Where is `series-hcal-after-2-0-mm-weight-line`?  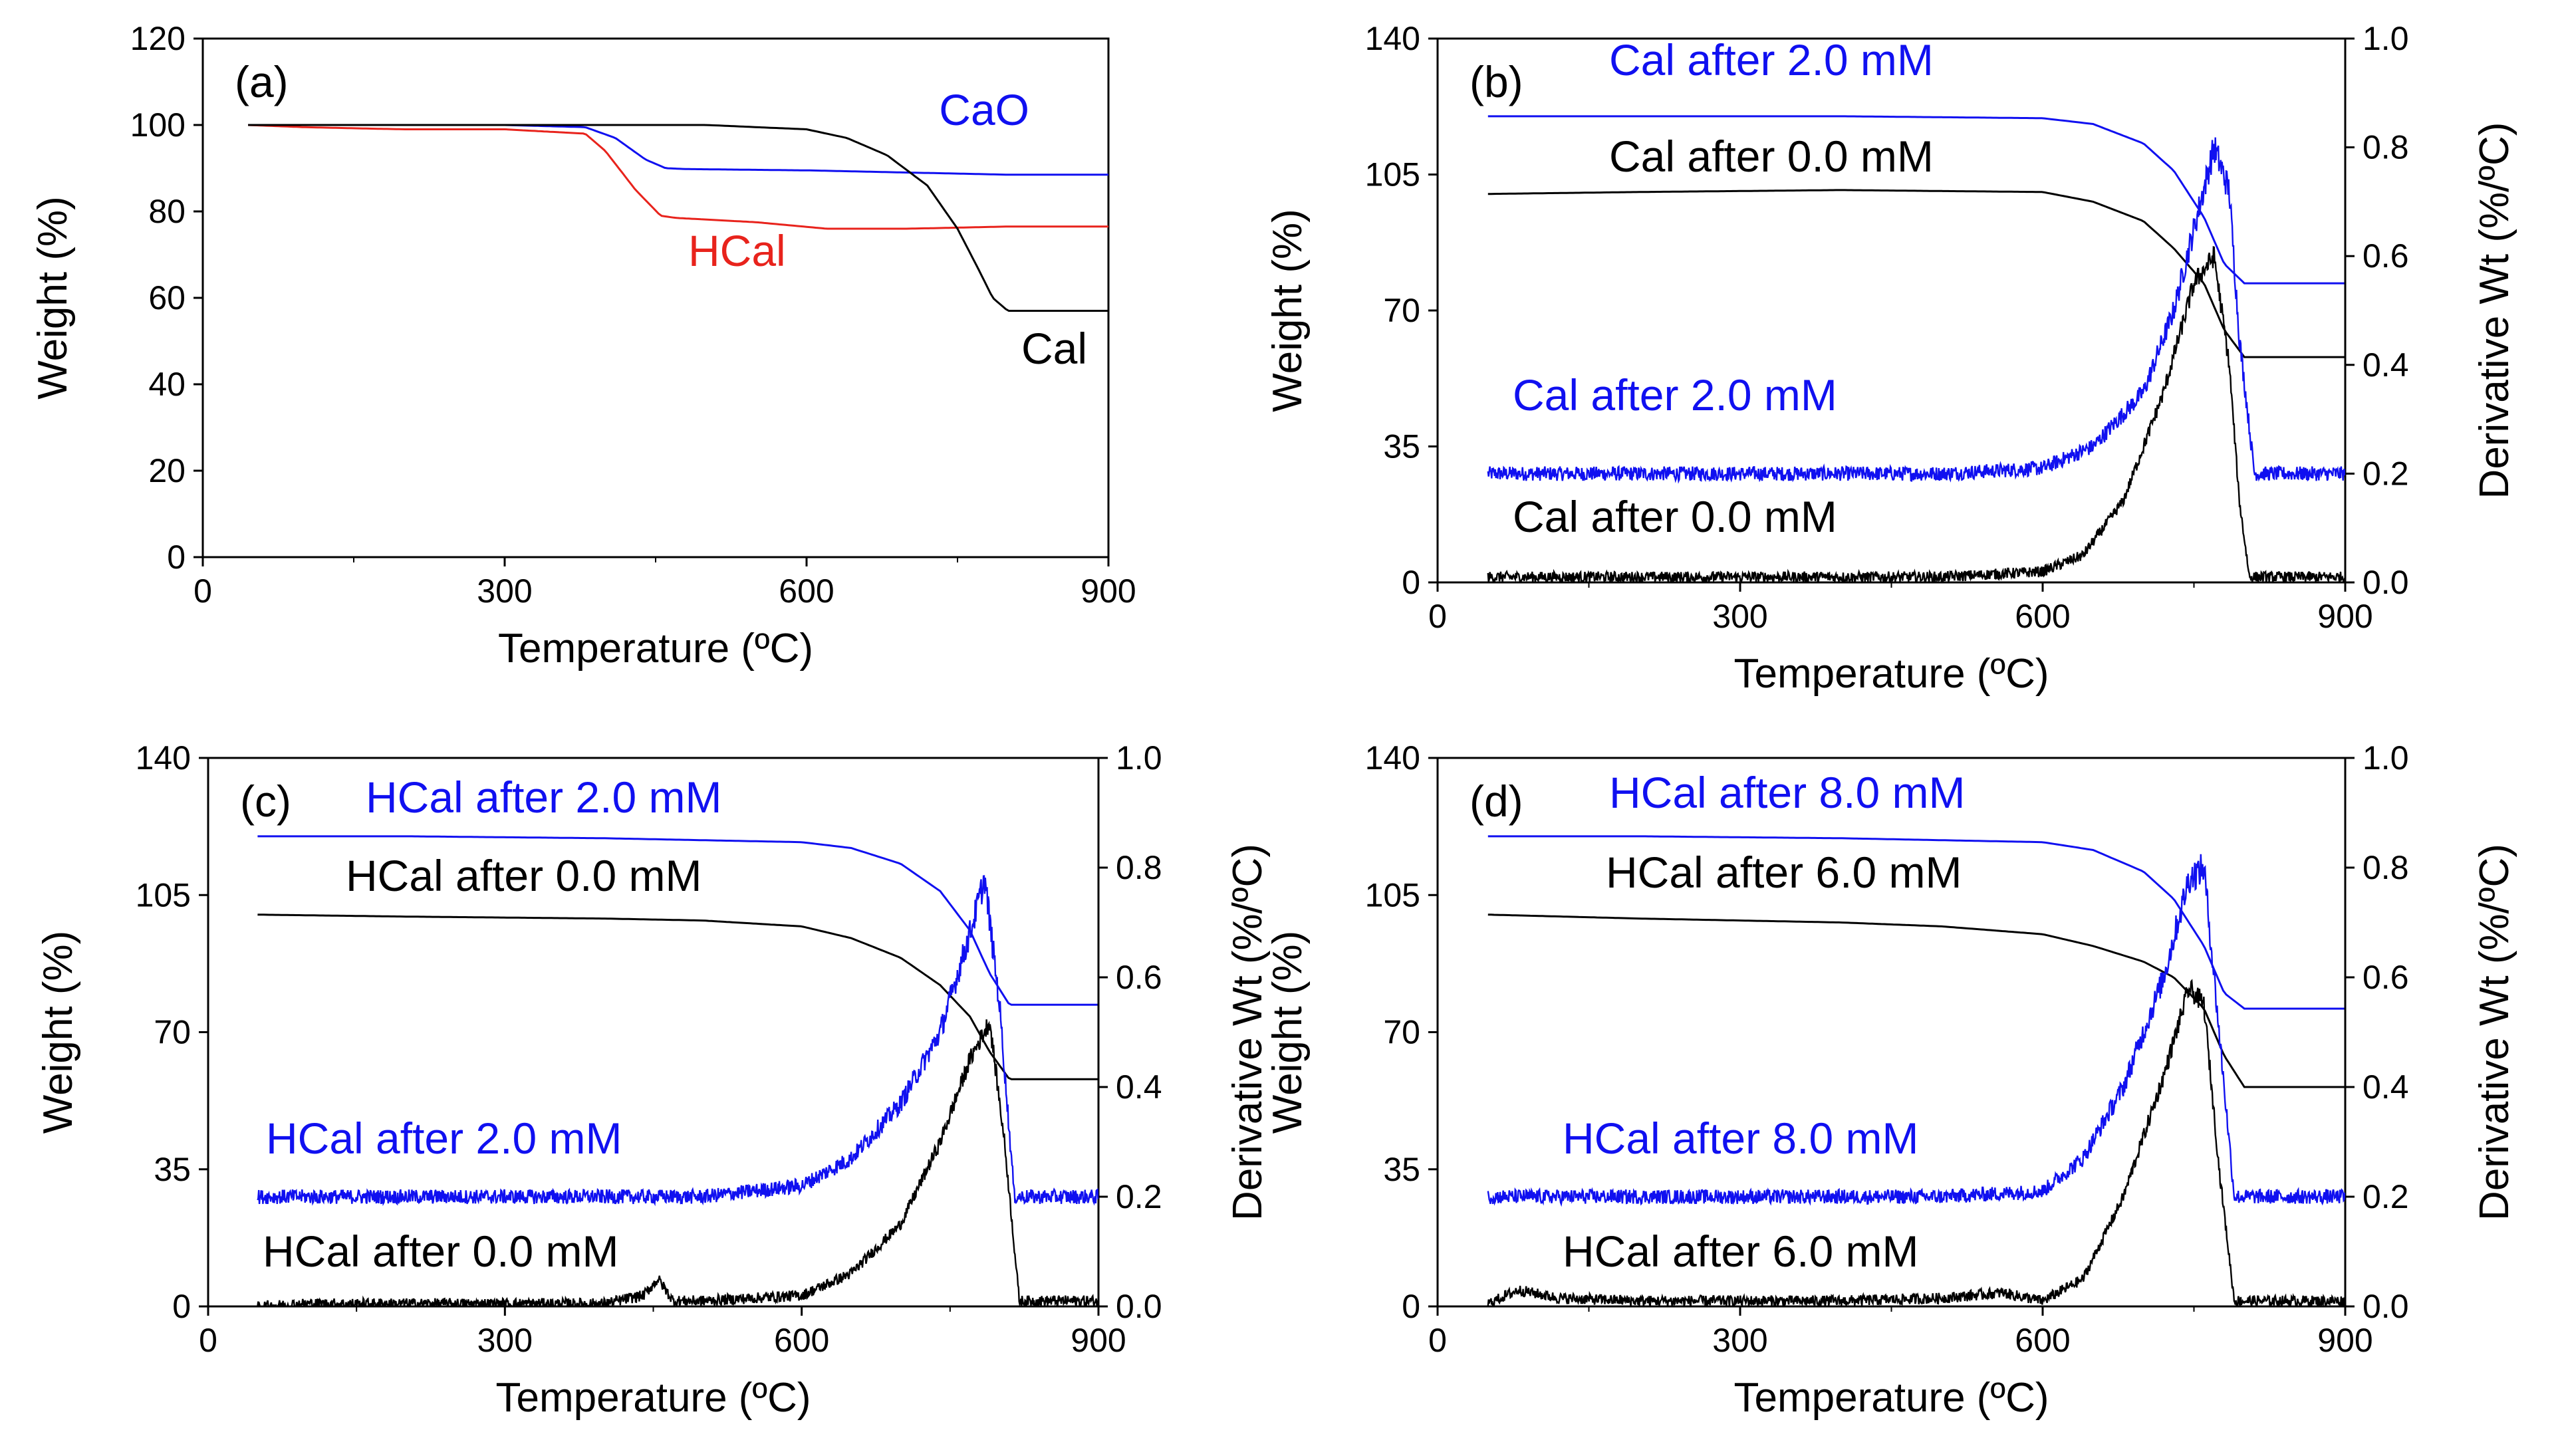
series-hcal-after-2-0-mm-weight-line is located at coordinates (677, 920).